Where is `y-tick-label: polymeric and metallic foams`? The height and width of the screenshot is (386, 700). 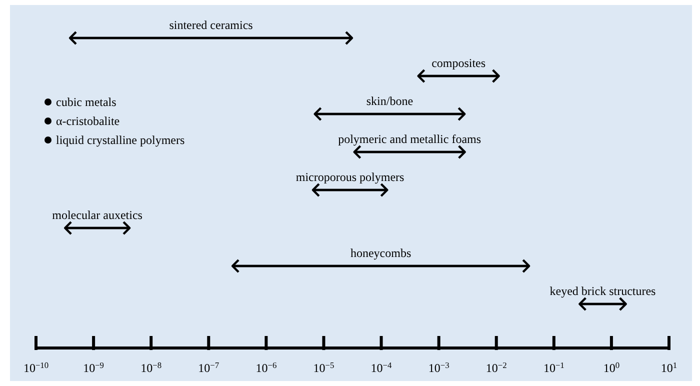
y-tick-label: polymeric and metallic foams is located at coordinates (410, 139).